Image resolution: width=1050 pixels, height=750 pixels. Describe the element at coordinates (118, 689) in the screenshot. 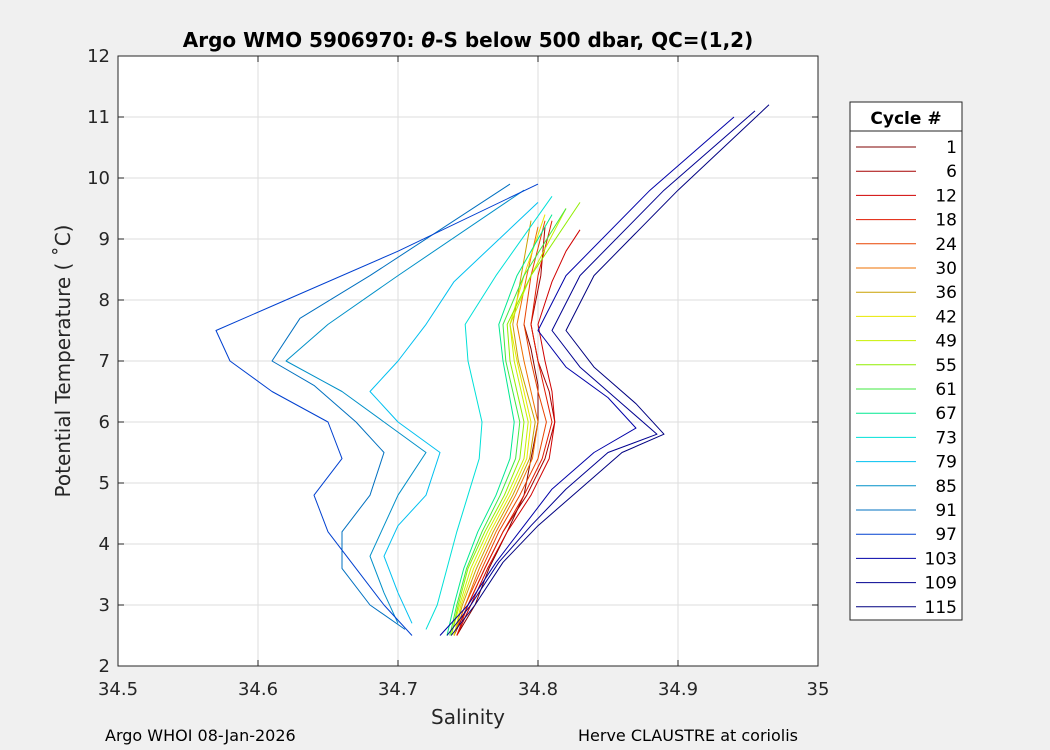

I see `x-tick-label: 34.5` at that location.